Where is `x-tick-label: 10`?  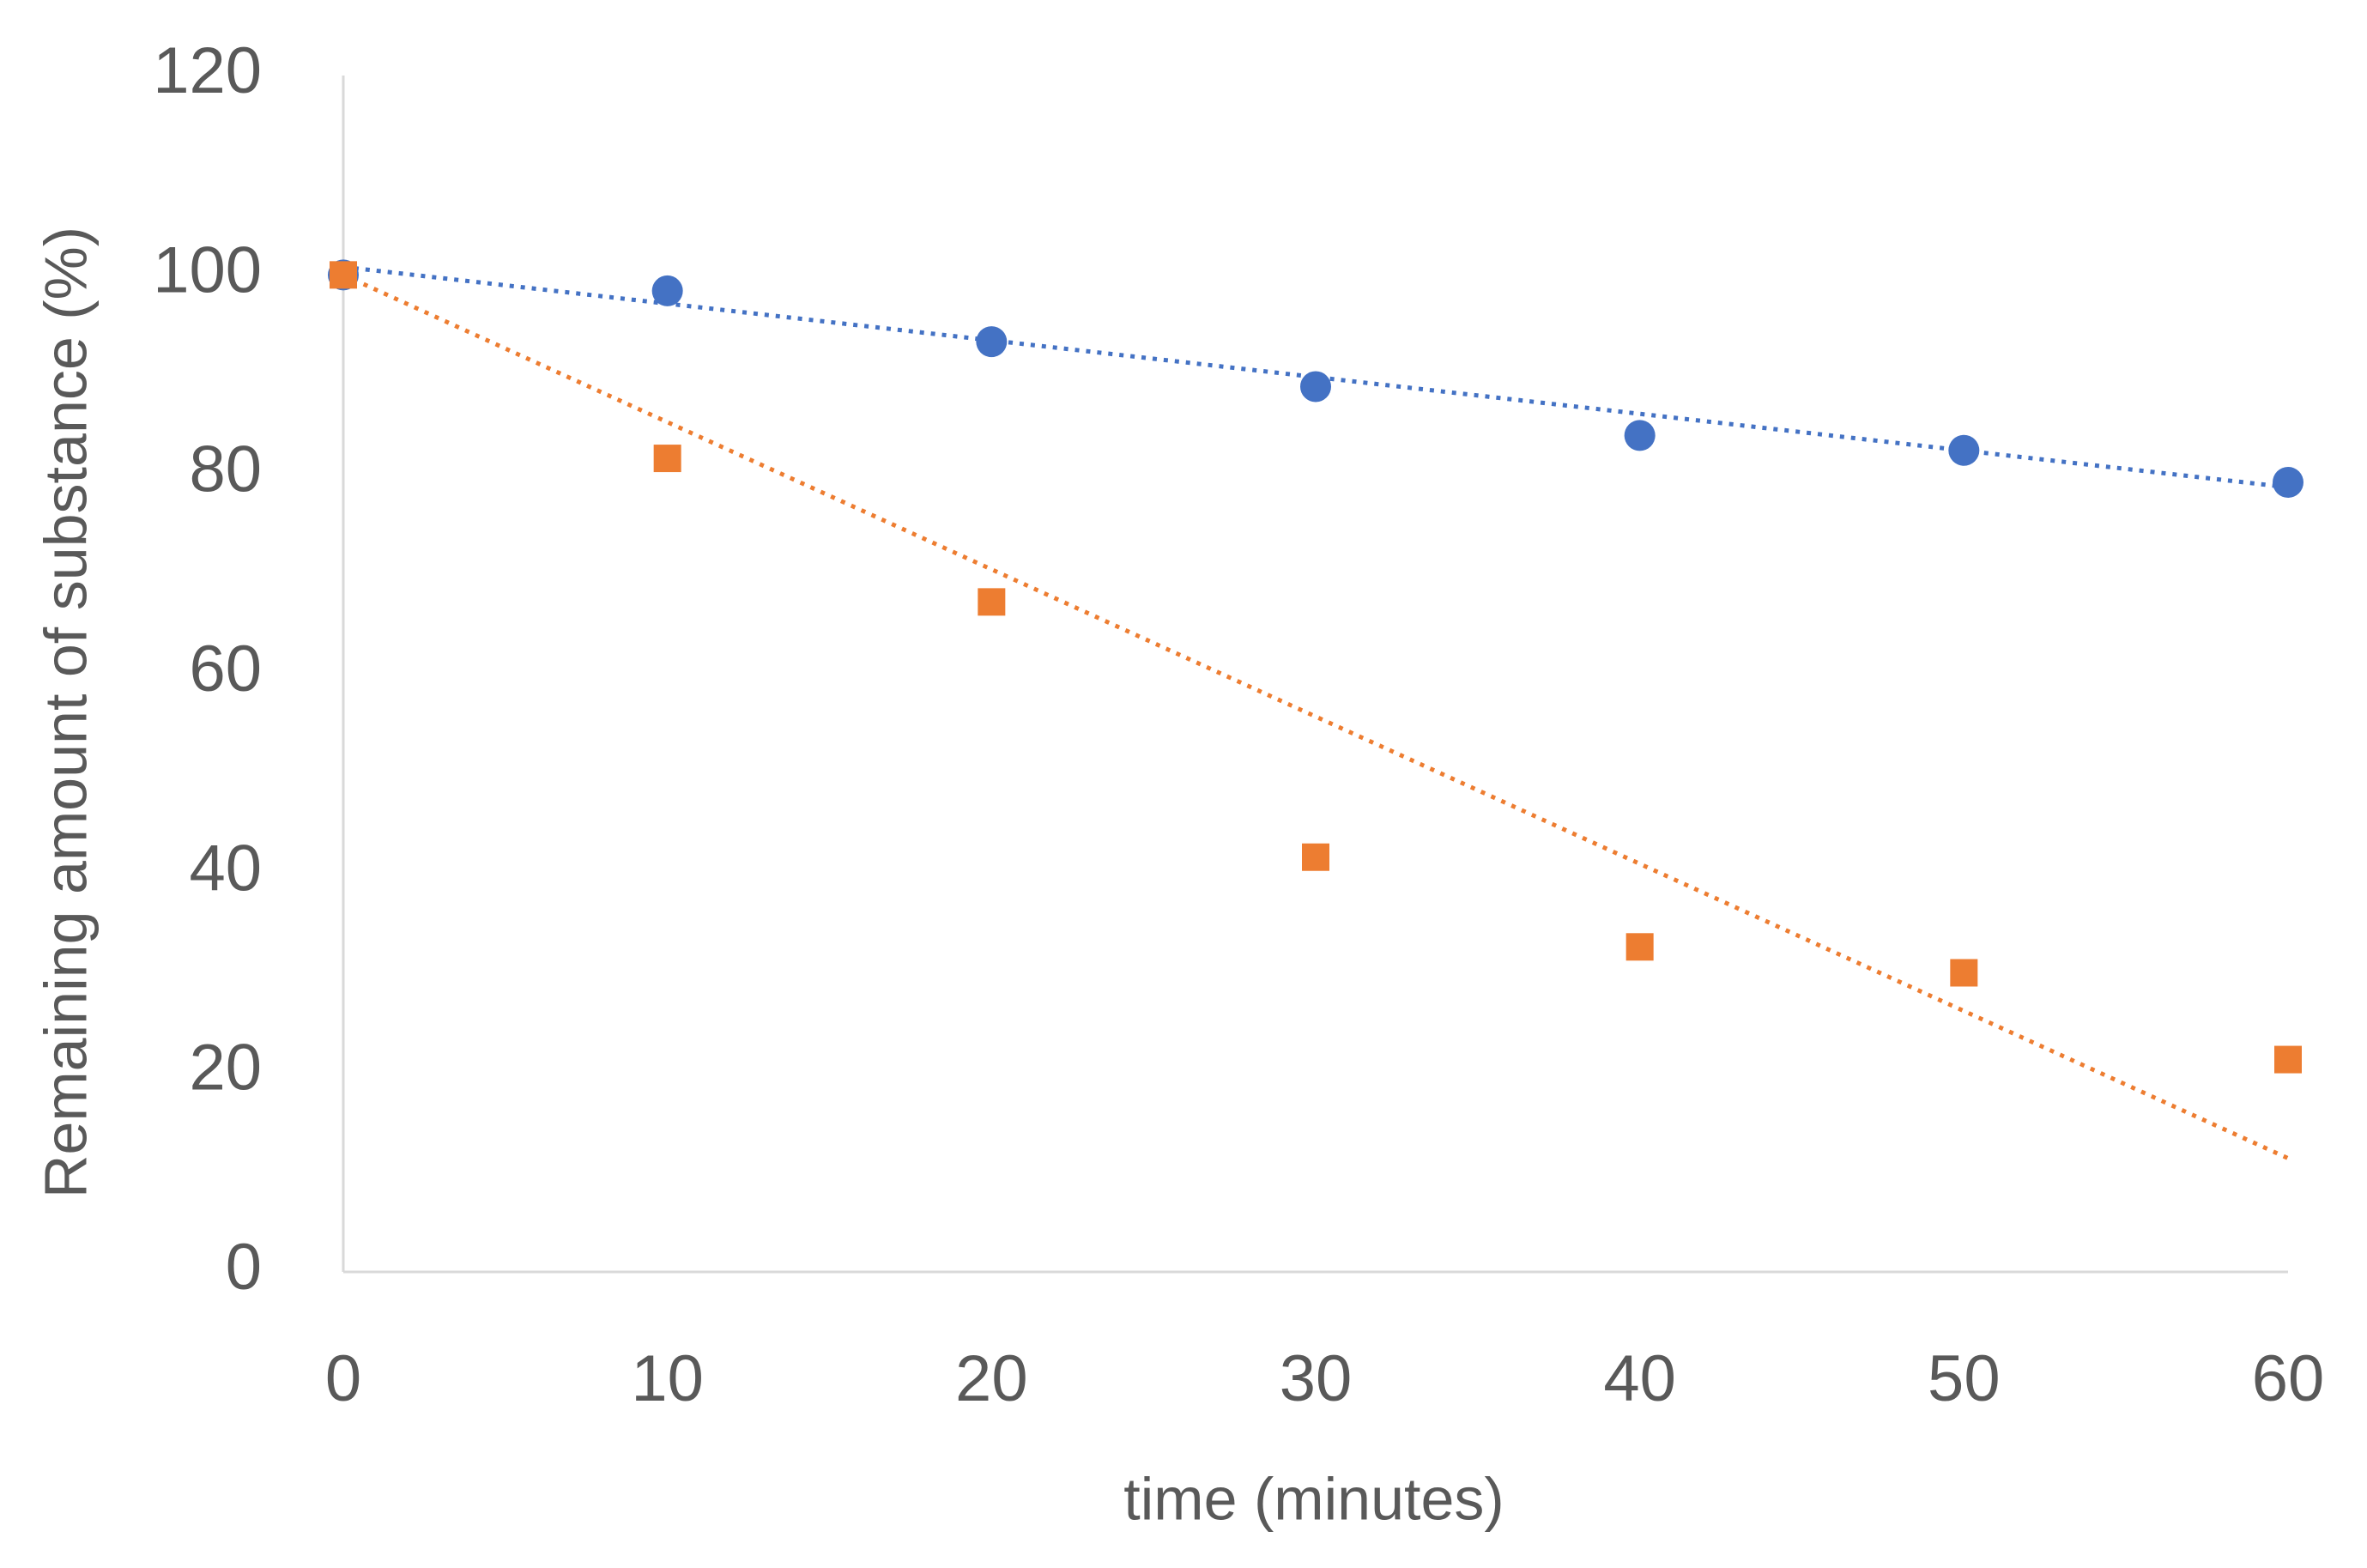 x-tick-label: 10 is located at coordinates (667, 1378).